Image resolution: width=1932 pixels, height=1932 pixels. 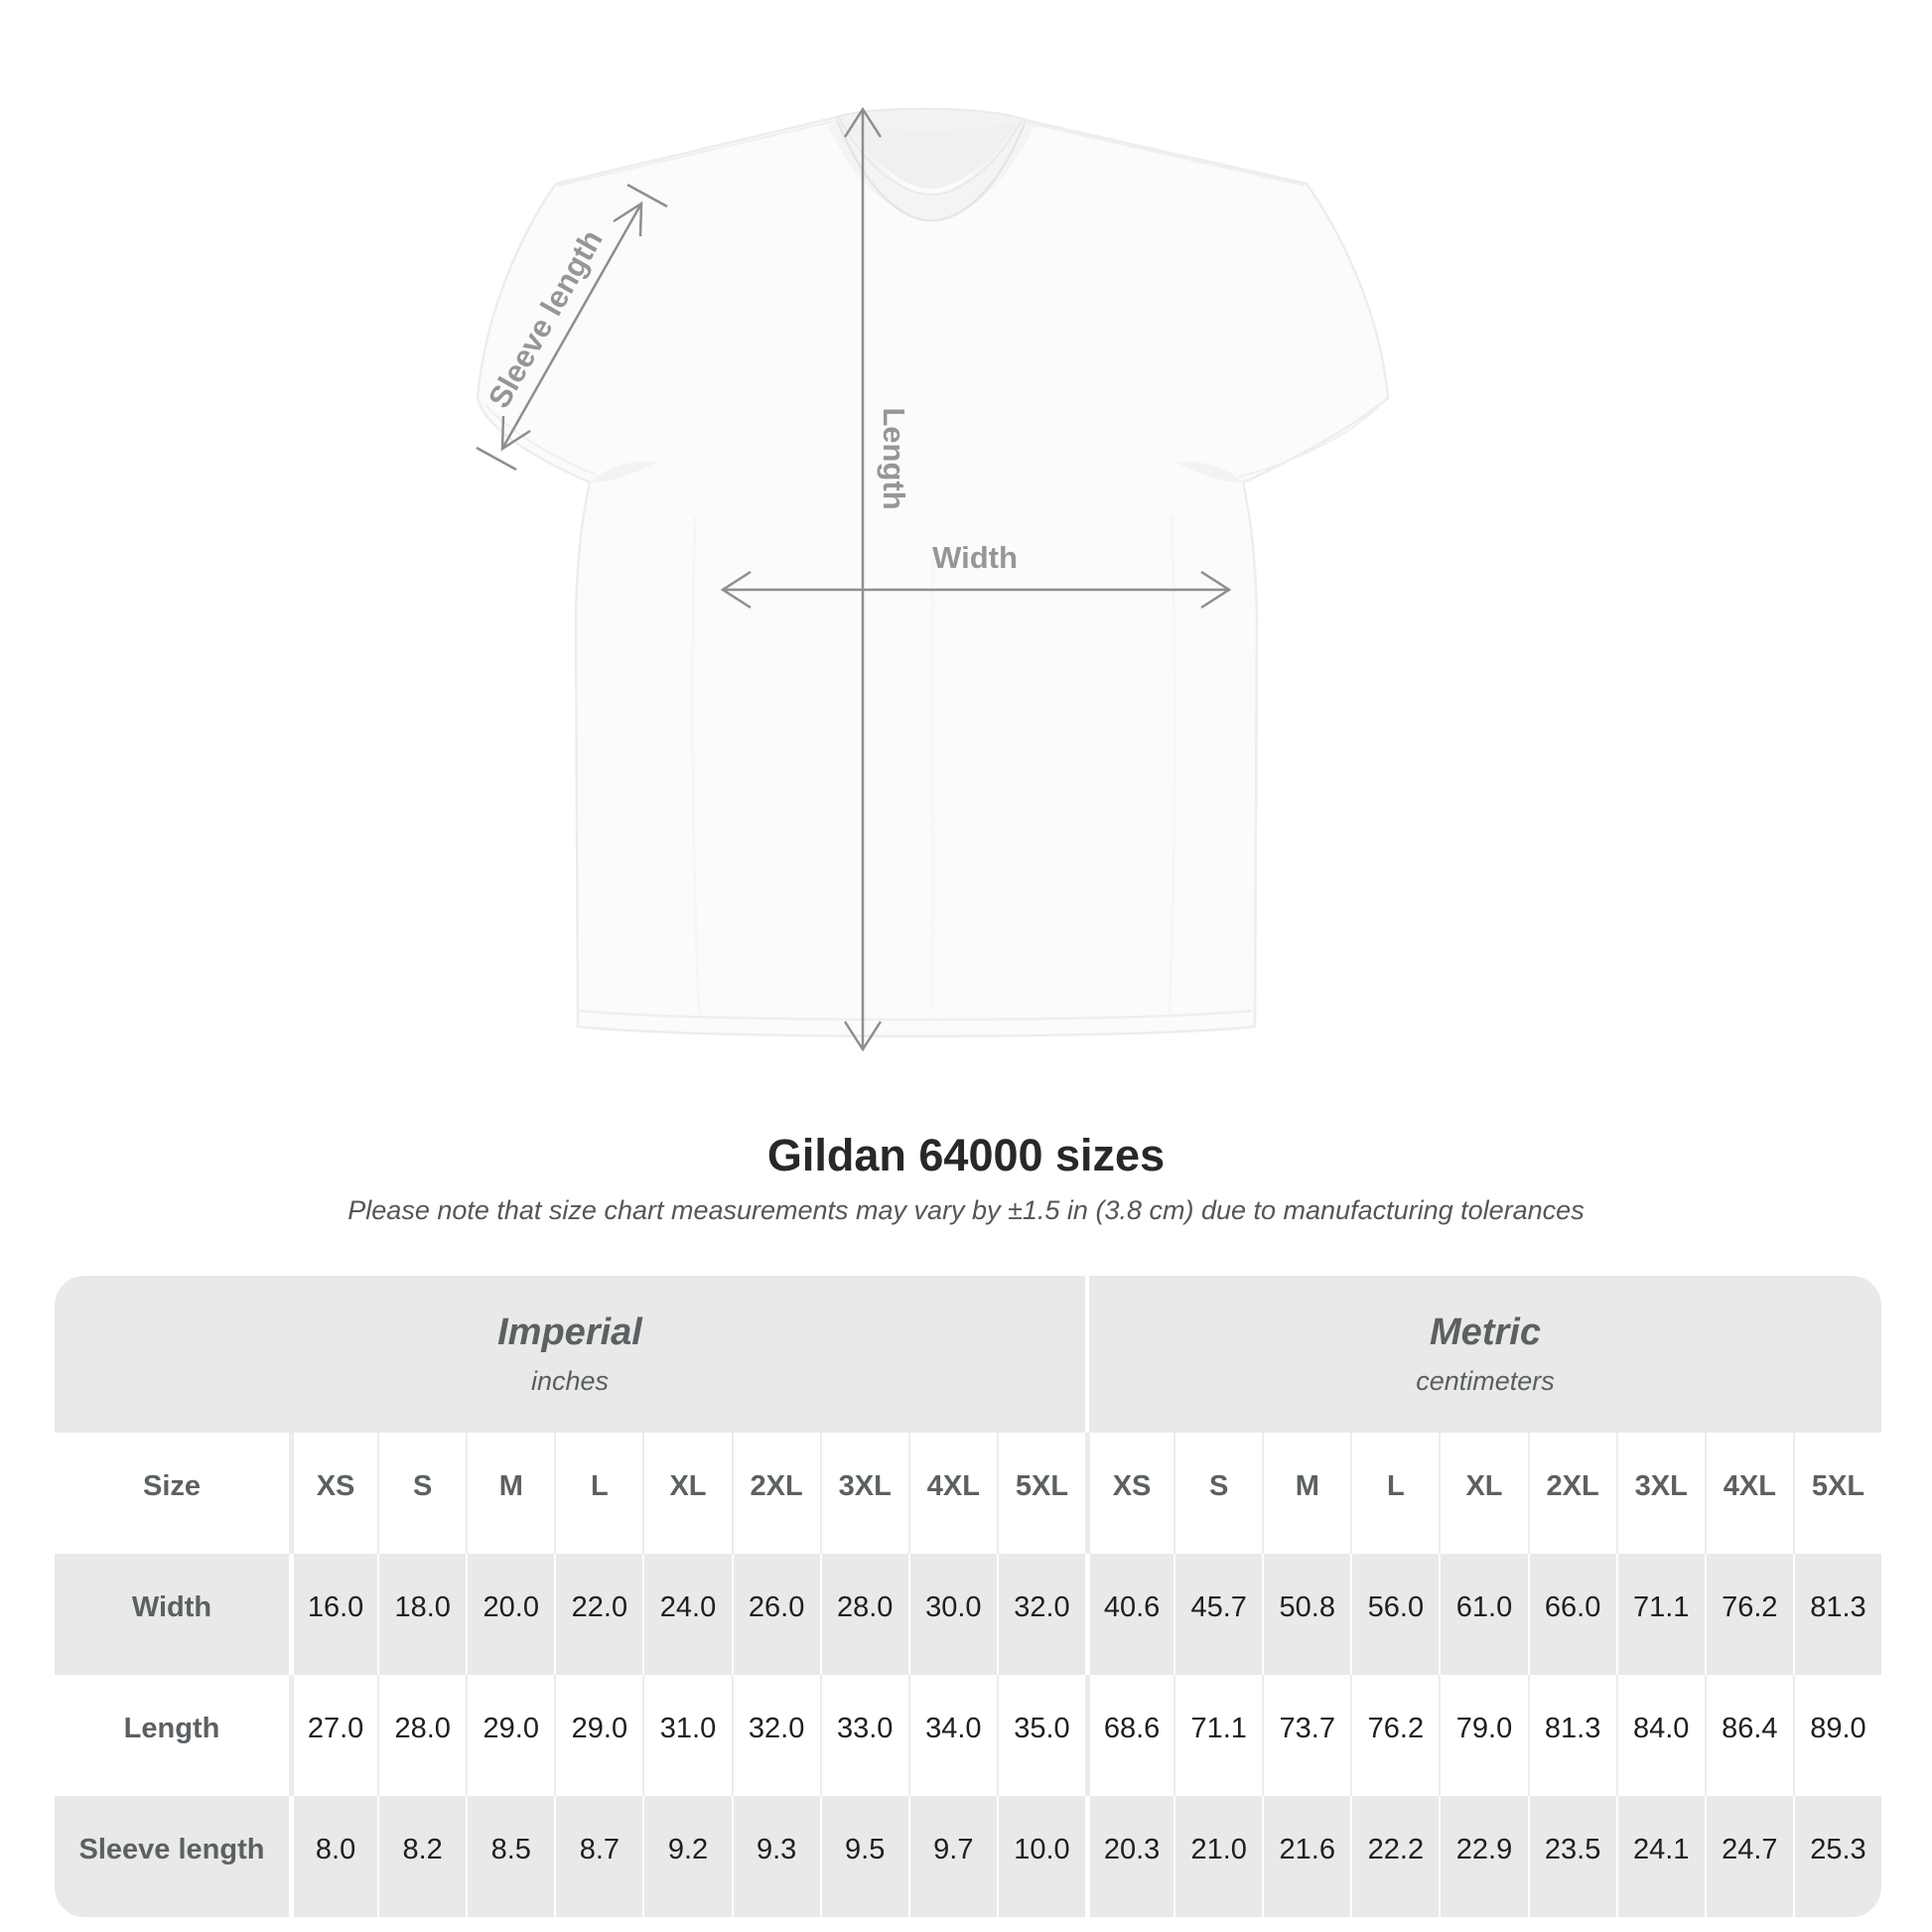 What do you see at coordinates (864, 1494) in the screenshot?
I see `size-header-imperial-3xl: 3XL` at bounding box center [864, 1494].